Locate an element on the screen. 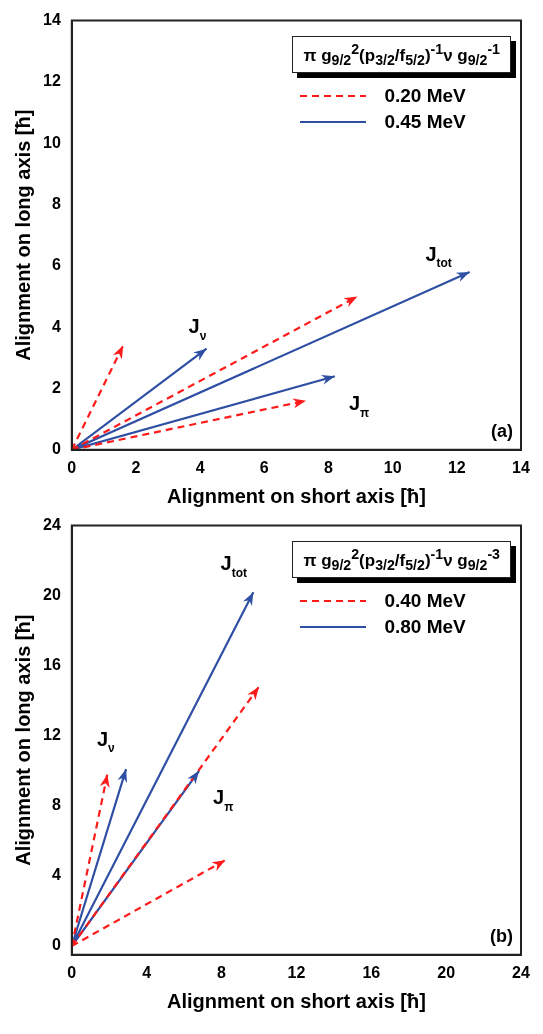 The image size is (543, 1034). x-tick-label: 10 is located at coordinates (392, 467).